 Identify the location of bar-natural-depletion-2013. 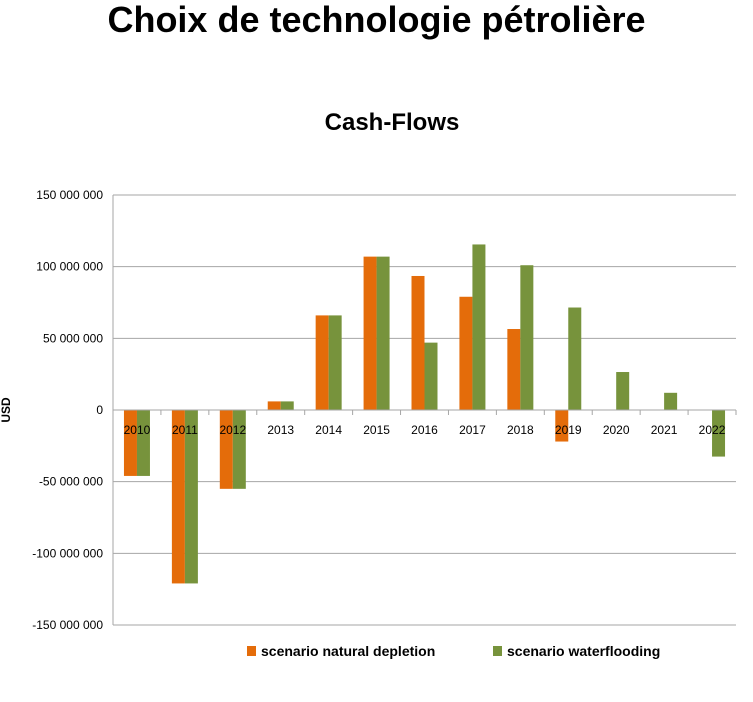
(274, 405).